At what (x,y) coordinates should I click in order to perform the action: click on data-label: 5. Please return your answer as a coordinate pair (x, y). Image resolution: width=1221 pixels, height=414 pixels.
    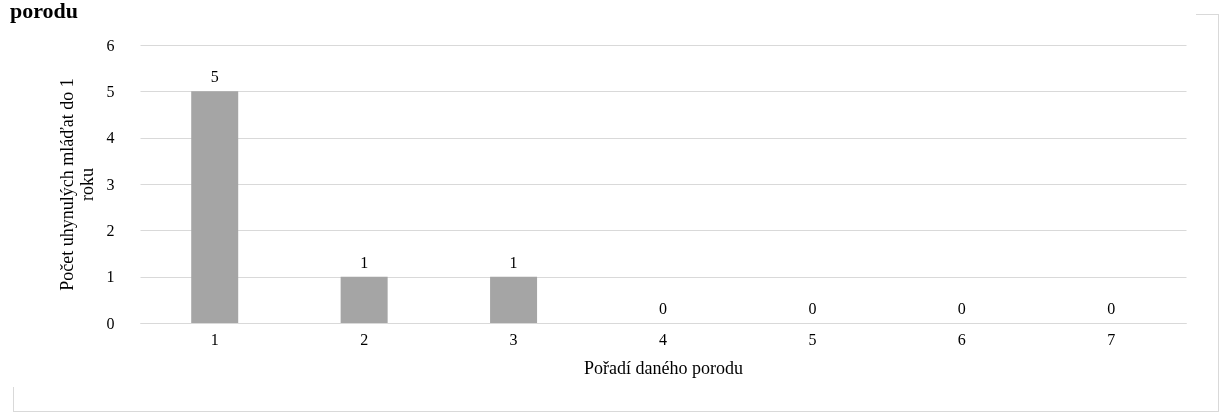
    Looking at the image, I should click on (214, 77).